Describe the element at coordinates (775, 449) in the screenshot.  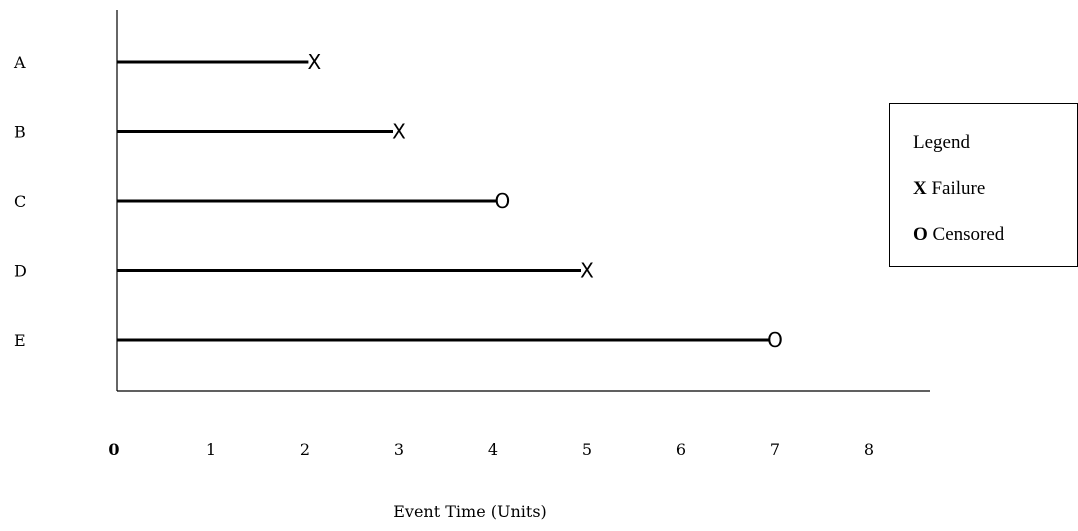
I see `x-tick-label-7: 7` at that location.